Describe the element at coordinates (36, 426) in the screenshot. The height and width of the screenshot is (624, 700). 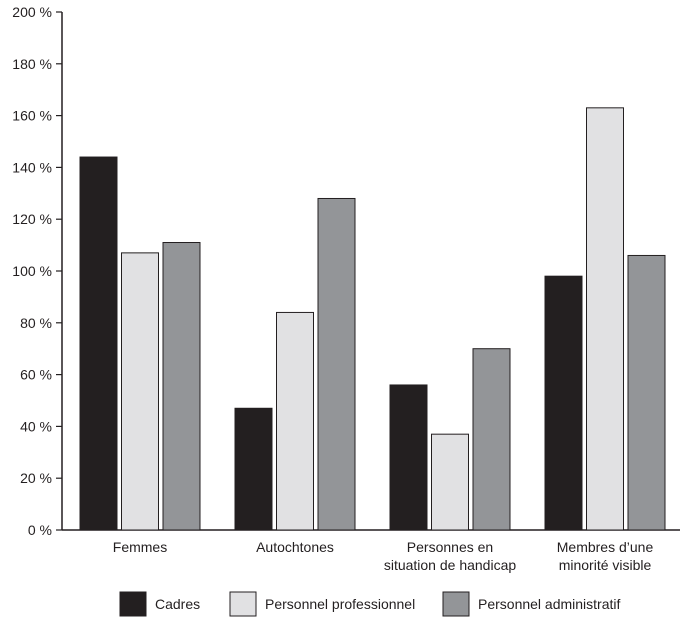
I see `y-tick-label: 40 %` at that location.